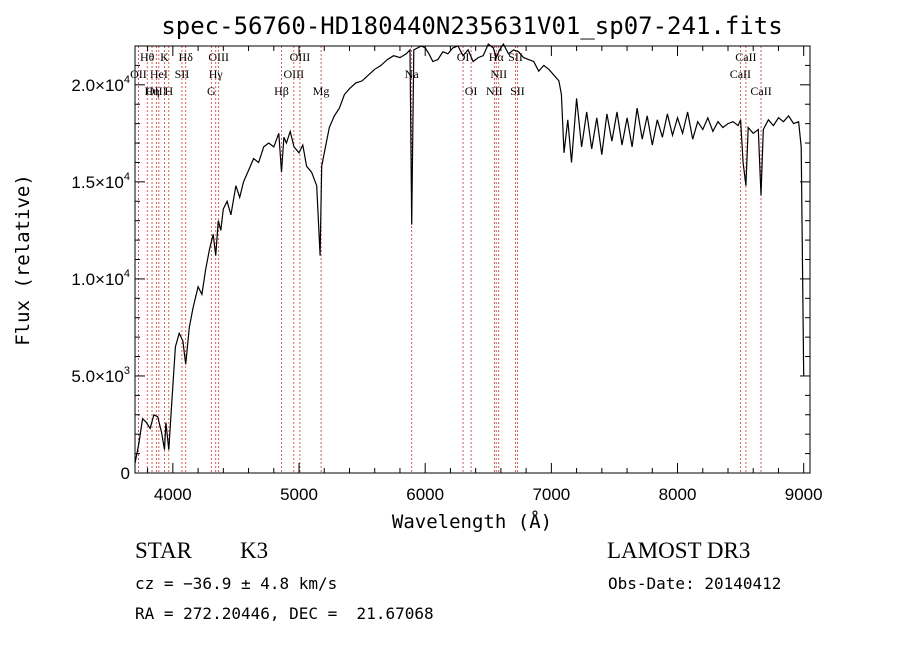 Image resolution: width=900 pixels, height=649 pixels. Describe the element at coordinates (679, 550) in the screenshot. I see `survey-name: LAMOST DR3` at that location.